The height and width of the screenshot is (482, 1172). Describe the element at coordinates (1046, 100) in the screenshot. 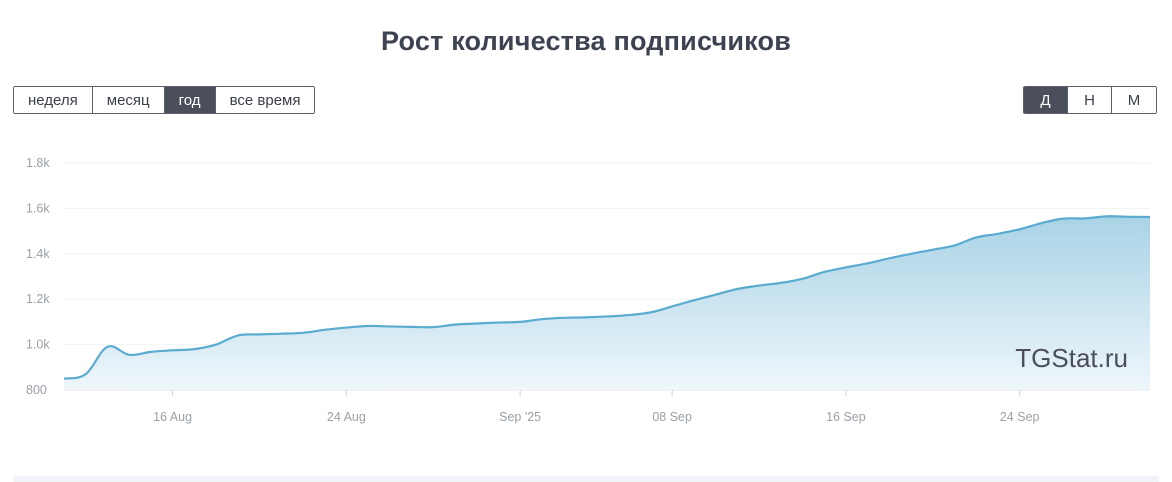

I see `granularity-day-button: Д` at that location.